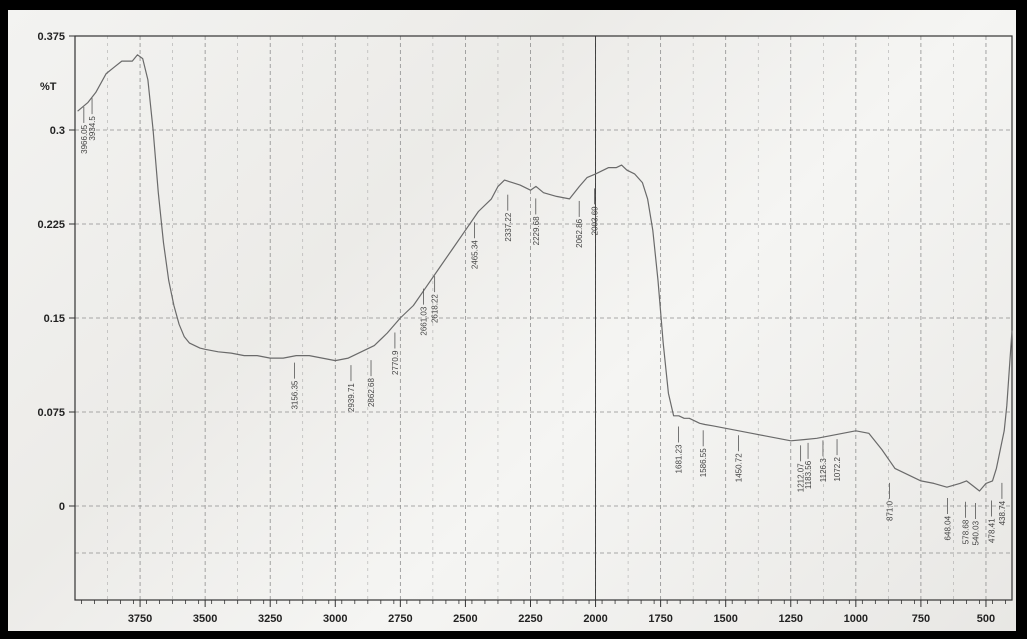 The image size is (1027, 639). What do you see at coordinates (579, 232) in the screenshot?
I see `peak-label: 2062.86` at bounding box center [579, 232].